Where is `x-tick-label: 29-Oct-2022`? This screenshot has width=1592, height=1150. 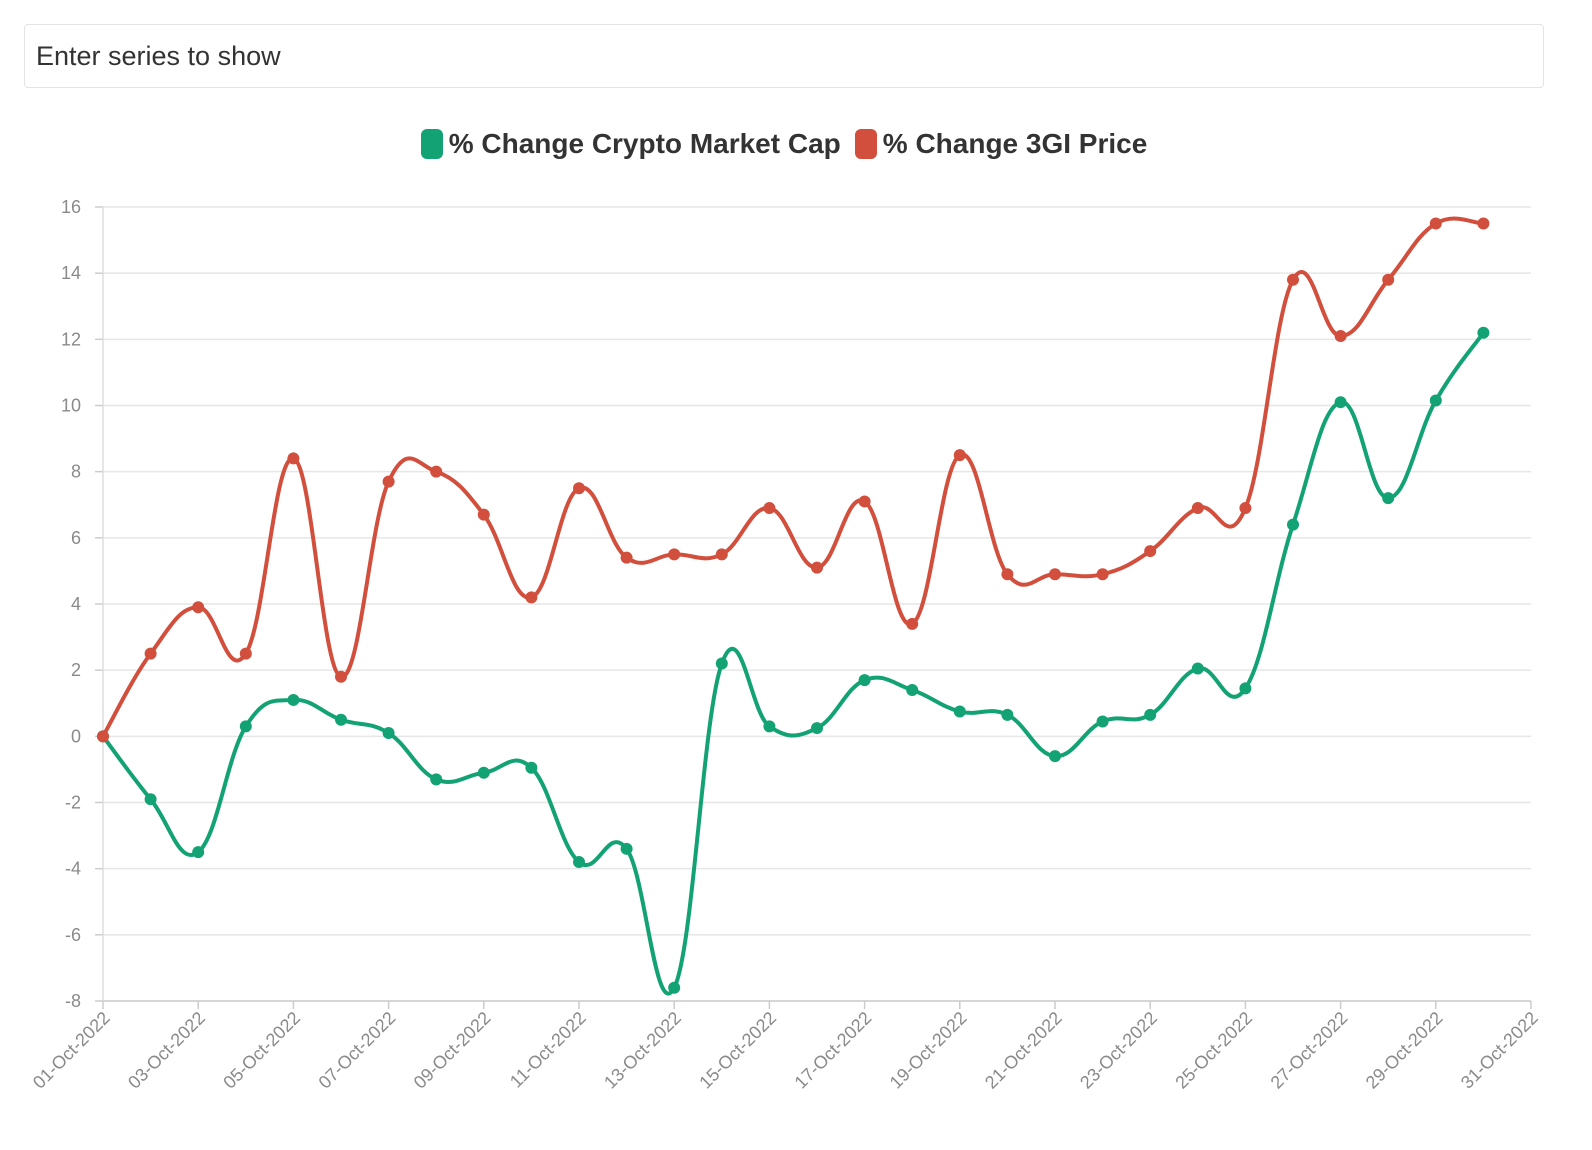
x-tick-label: 29-Oct-2022 is located at coordinates (1404, 1050).